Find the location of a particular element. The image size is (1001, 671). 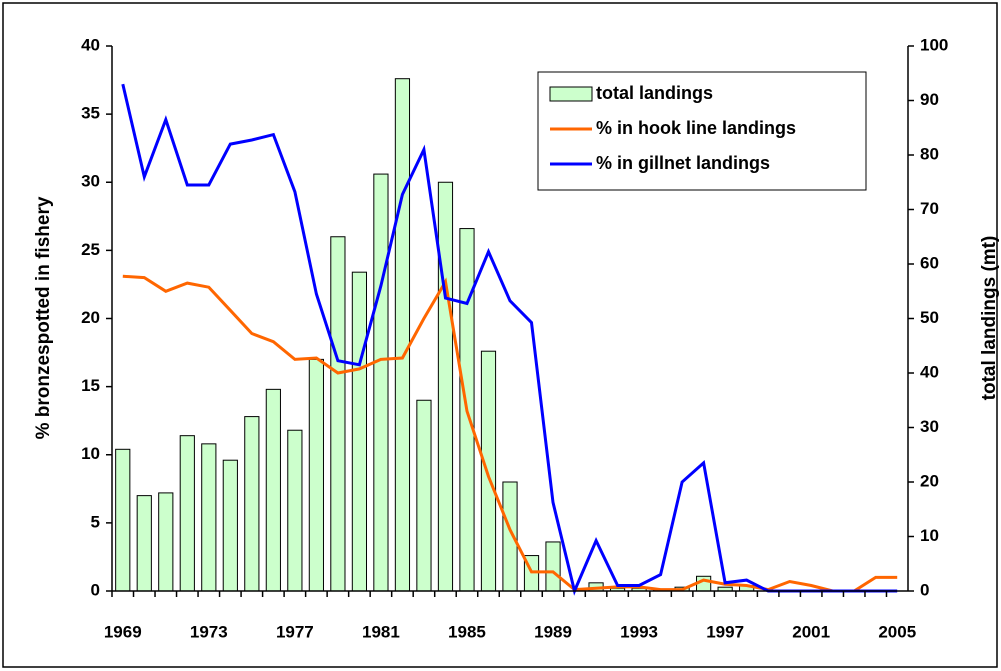

y-axis-label: % bronzespotted in fishery is located at coordinates (43, 317).